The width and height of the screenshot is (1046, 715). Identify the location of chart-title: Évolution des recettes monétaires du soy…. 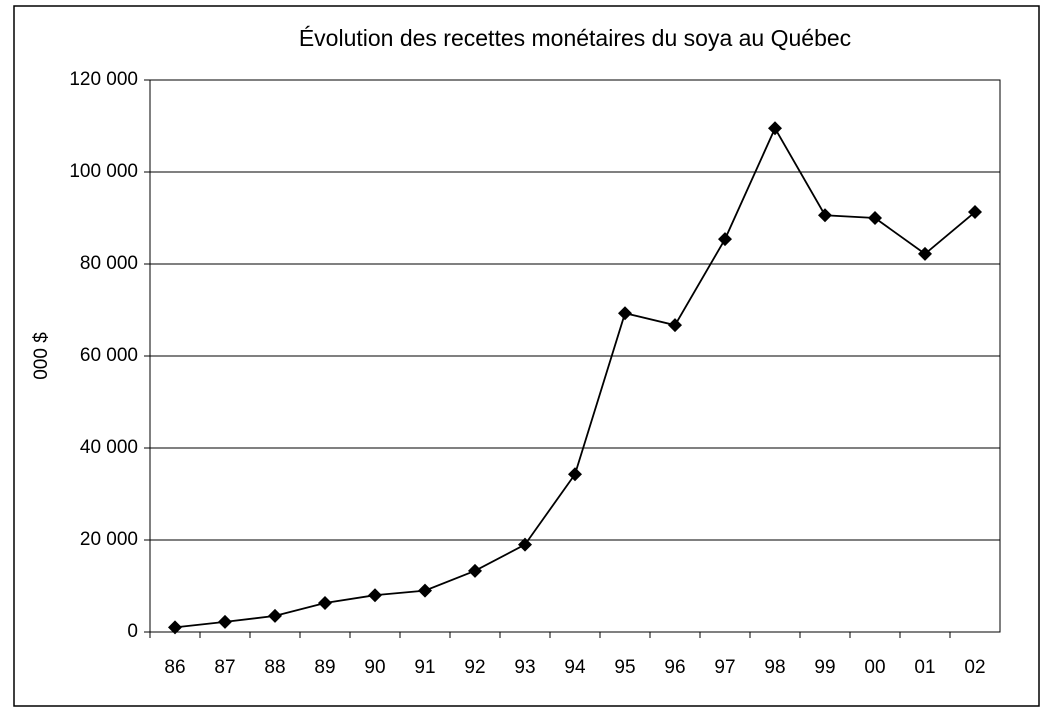
(575, 38).